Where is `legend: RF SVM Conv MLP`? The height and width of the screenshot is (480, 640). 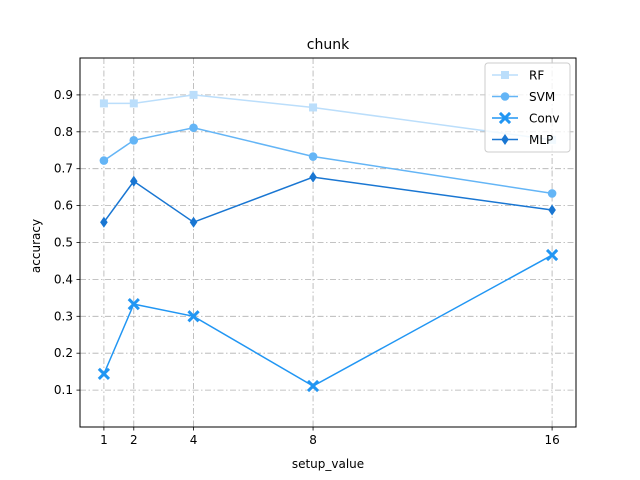
legend: RF SVM Conv MLP is located at coordinates (527, 107).